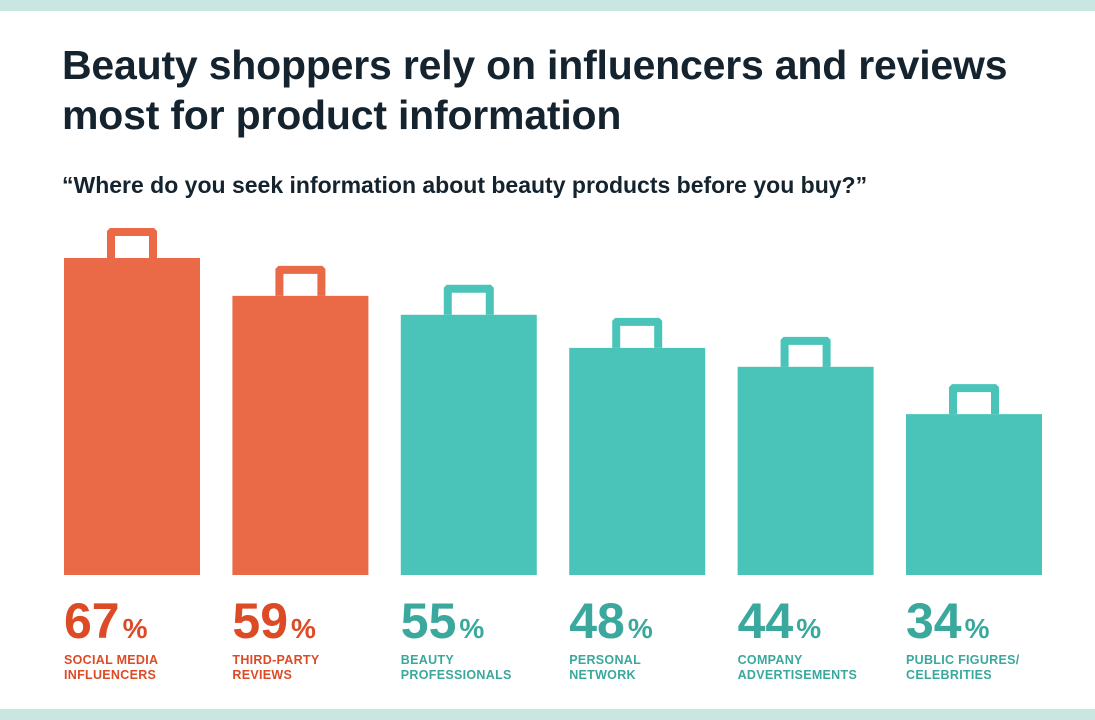  Describe the element at coordinates (597, 621) in the screenshot. I see `value-number-3: 48` at that location.